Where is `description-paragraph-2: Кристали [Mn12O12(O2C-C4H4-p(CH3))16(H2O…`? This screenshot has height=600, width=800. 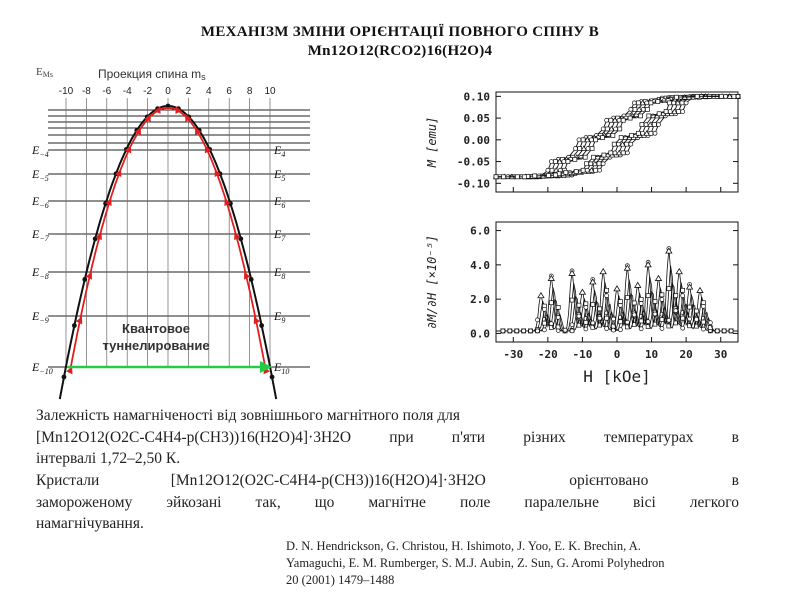
description-paragraph-2: Кристали [Mn12O12(O2C-C4H4-p(CH3))16(H2O… is located at coordinates (387, 502).